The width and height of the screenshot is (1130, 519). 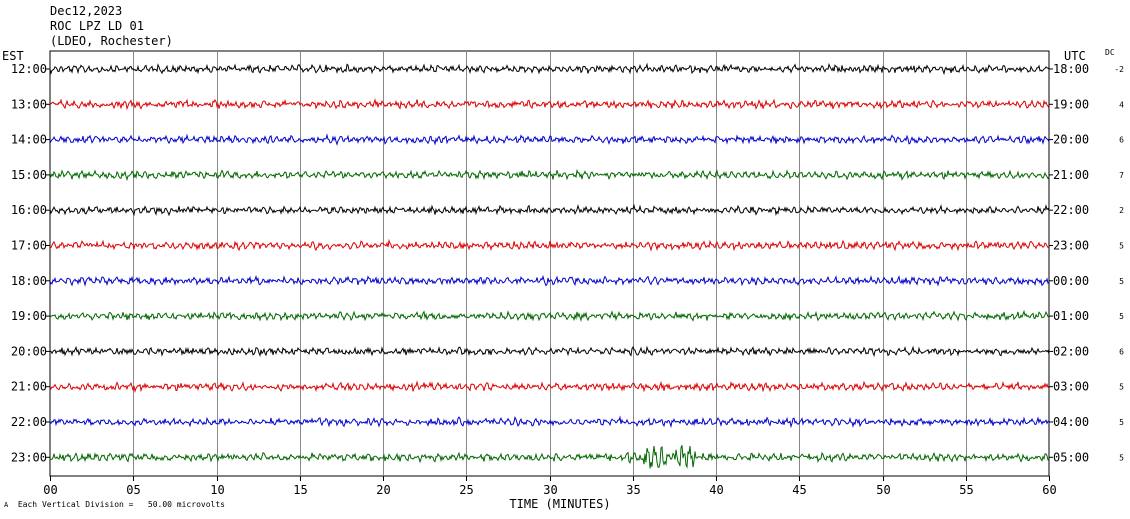 What do you see at coordinates (29, 422) in the screenshot?
I see `est-hour-label: 22:00` at bounding box center [29, 422].